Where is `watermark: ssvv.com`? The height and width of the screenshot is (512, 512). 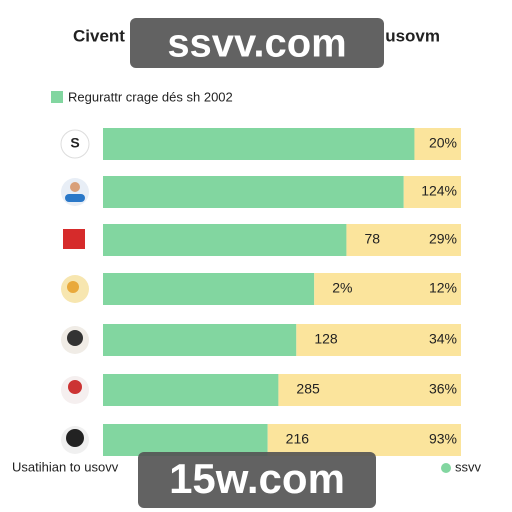
watermark: ssvv.com is located at coordinates (256, 44).